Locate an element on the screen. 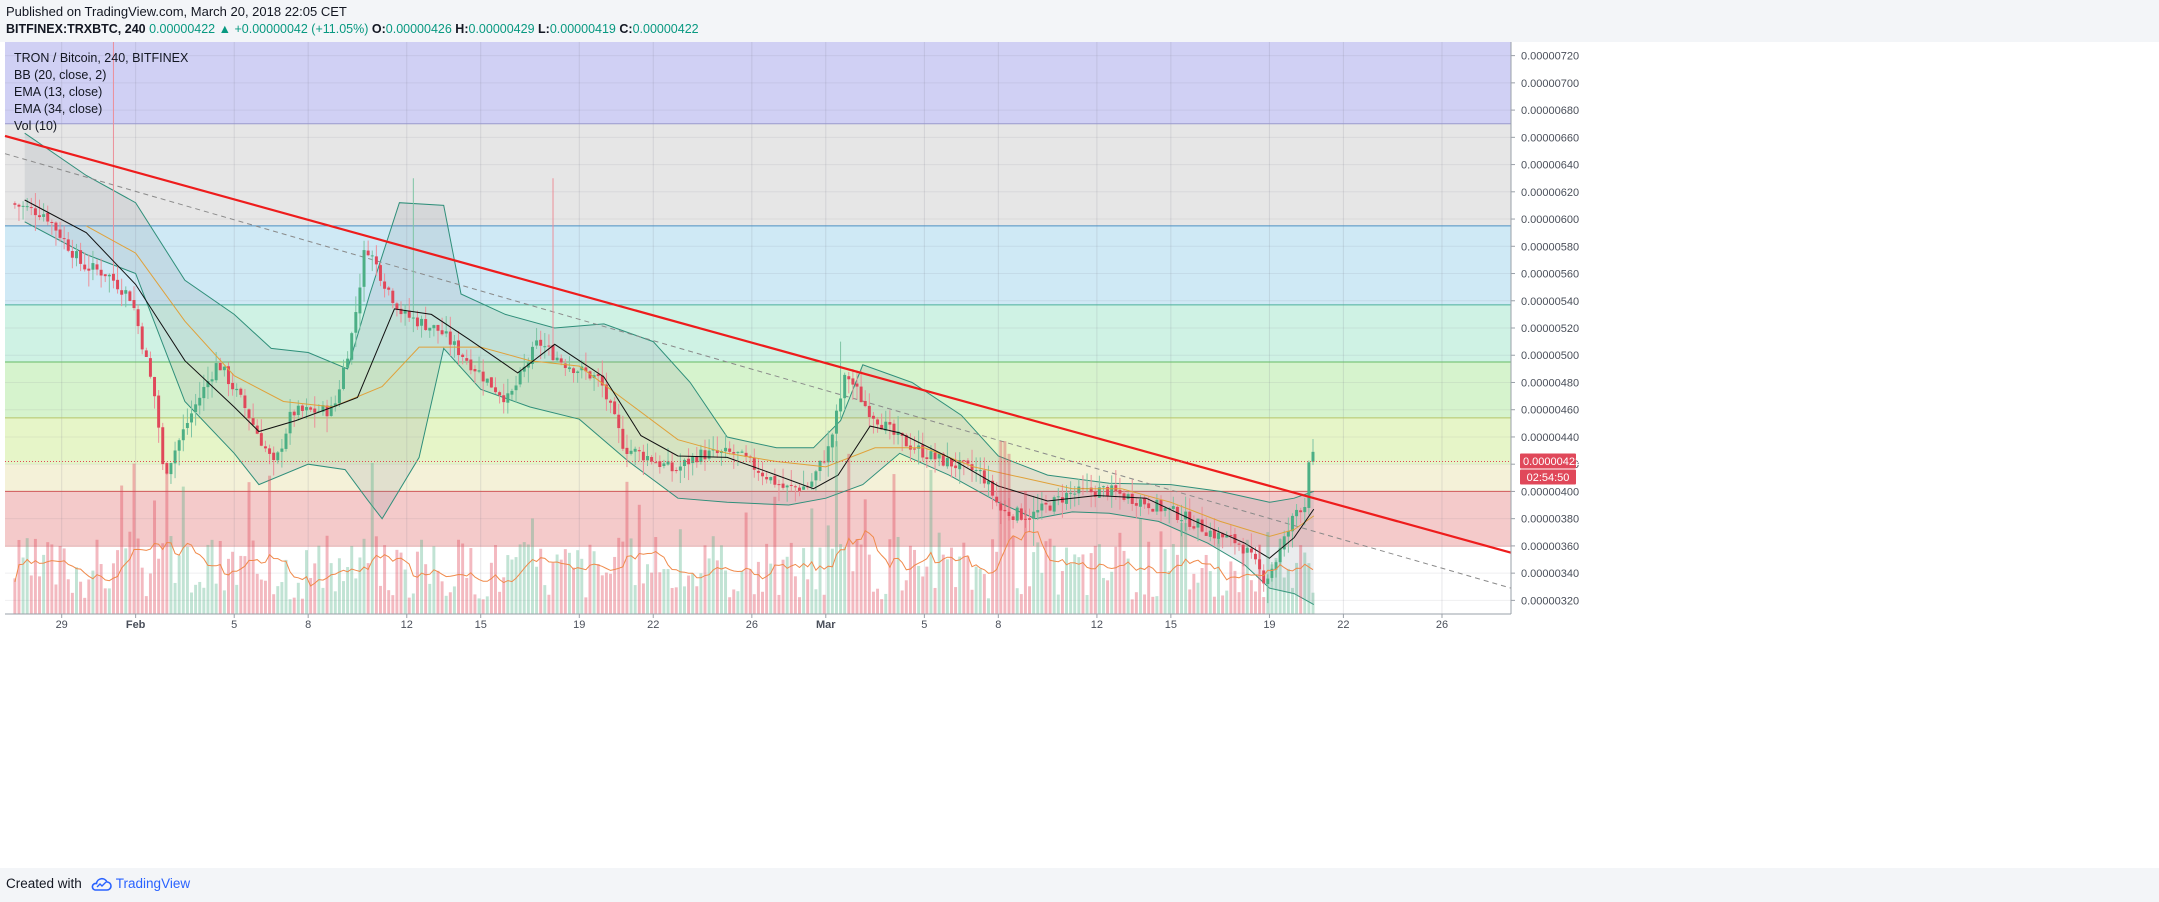 The height and width of the screenshot is (902, 2159). time-tick-label-9: Mar is located at coordinates (826, 625).